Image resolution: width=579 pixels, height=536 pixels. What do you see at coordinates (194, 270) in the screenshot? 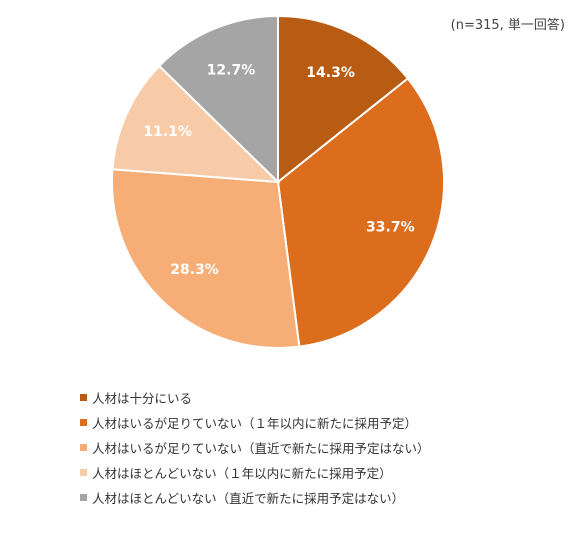
I see `slice-data-label: 28.3%` at bounding box center [194, 270].